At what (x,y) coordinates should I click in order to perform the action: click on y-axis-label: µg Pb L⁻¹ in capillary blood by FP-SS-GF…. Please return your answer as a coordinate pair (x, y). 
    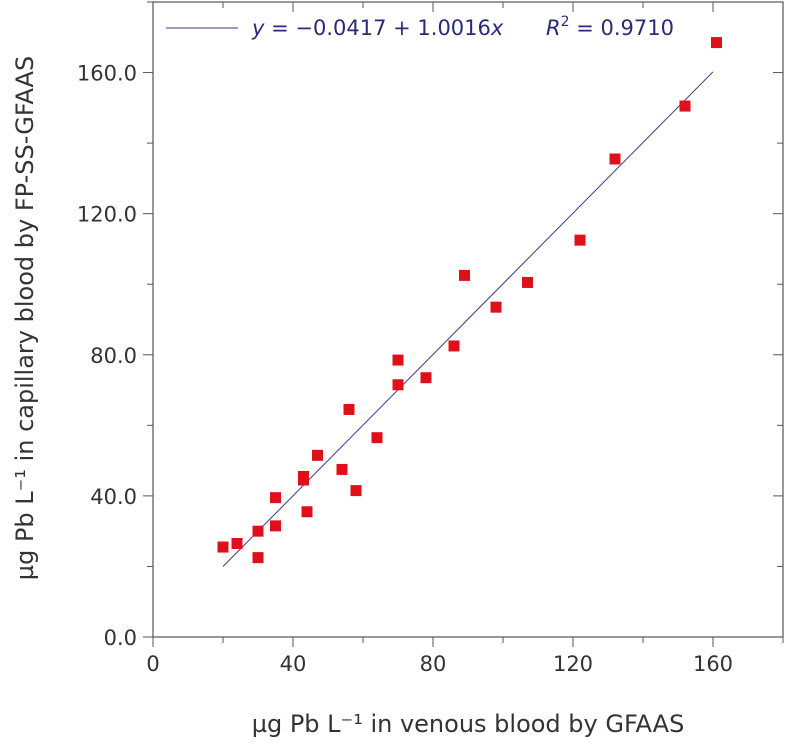
    Looking at the image, I should click on (25, 318).